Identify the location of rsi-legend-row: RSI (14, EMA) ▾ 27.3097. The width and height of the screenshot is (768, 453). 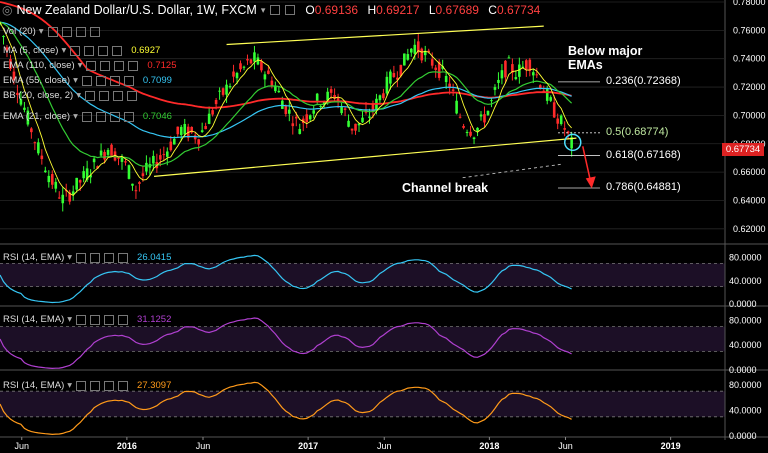
(87, 385).